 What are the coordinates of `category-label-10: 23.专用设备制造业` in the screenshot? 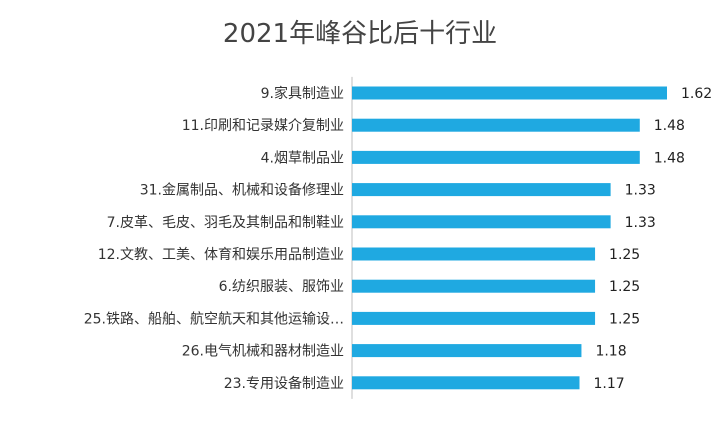 It's located at (284, 383).